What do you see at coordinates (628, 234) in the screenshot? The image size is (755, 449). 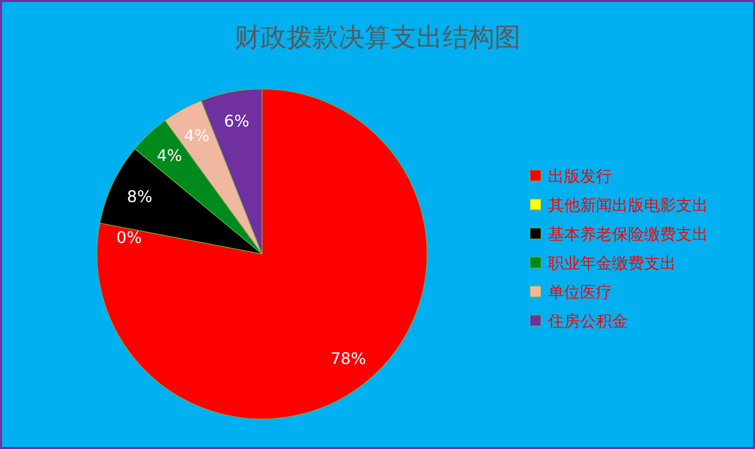 I see `legend-label: 基本养老保险缴费支出` at bounding box center [628, 234].